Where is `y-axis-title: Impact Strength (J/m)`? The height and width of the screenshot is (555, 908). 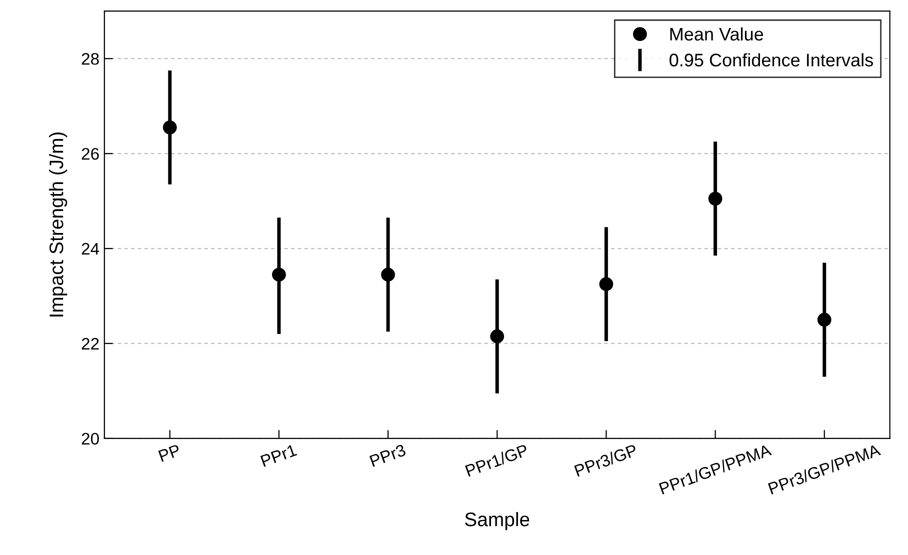
y-axis-title: Impact Strength (J/m) is located at coordinates (58, 224).